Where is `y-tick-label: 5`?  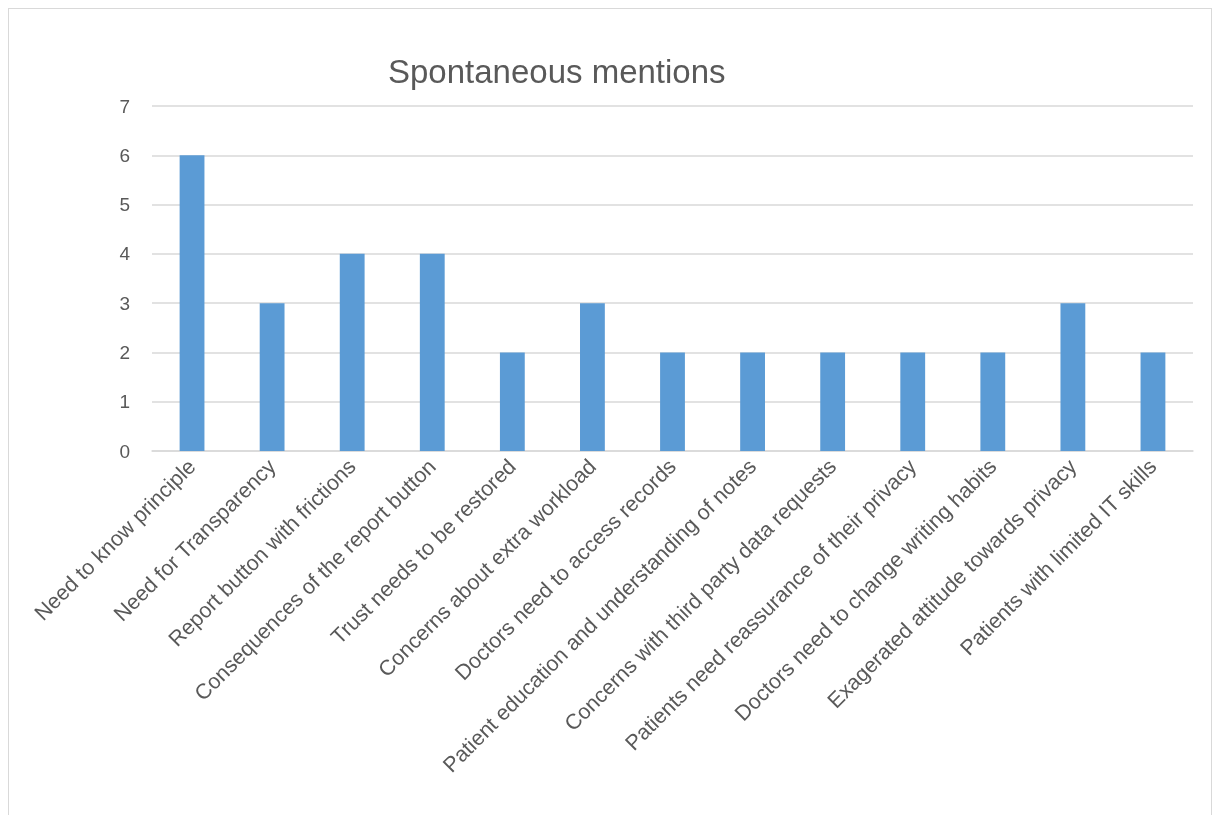 y-tick-label: 5 is located at coordinates (124, 205).